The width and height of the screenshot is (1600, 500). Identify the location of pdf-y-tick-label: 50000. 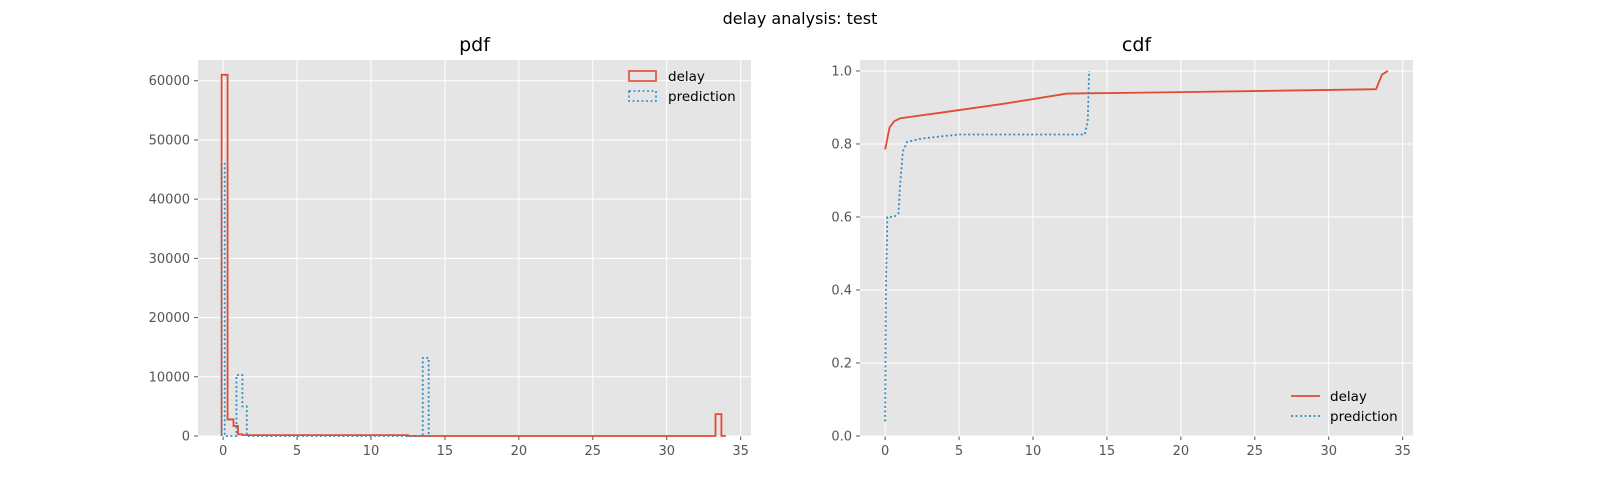
(169, 140).